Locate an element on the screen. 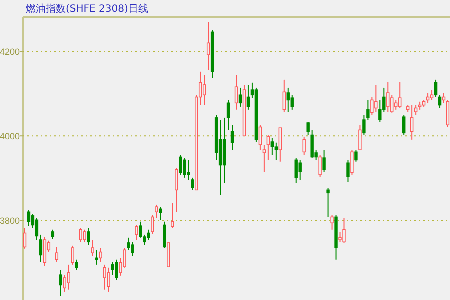  y-tick-label: 3800 is located at coordinates (10, 221).